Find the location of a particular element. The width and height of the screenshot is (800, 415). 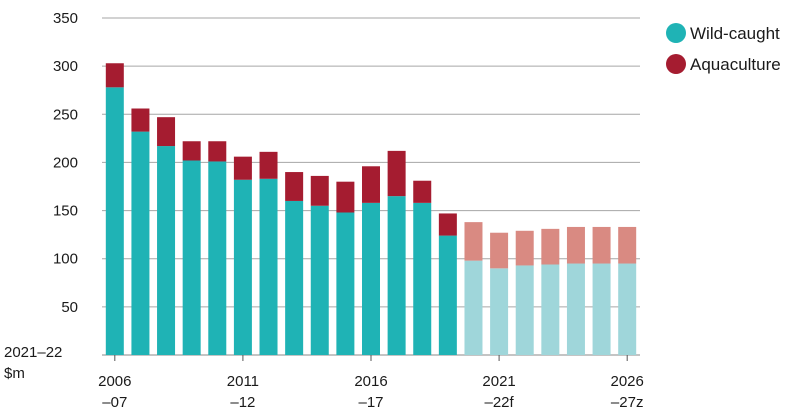

legend-label-aquaculture: Aquaculture is located at coordinates (735, 64).